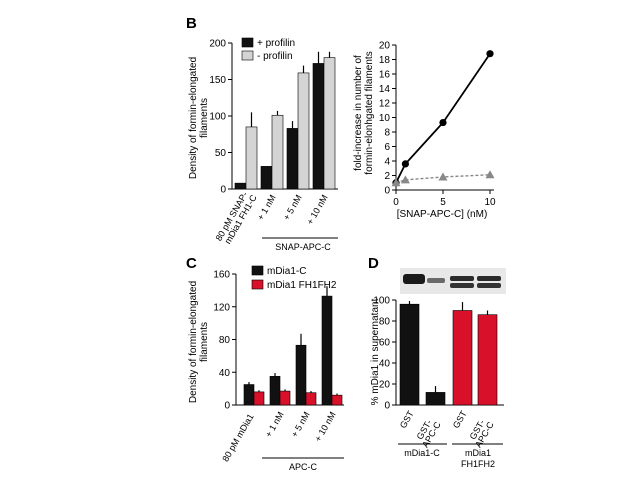 The image size is (638, 478). What do you see at coordinates (217, 117) in the screenshot?
I see `b-y-tick-label-2: 100` at bounding box center [217, 117].